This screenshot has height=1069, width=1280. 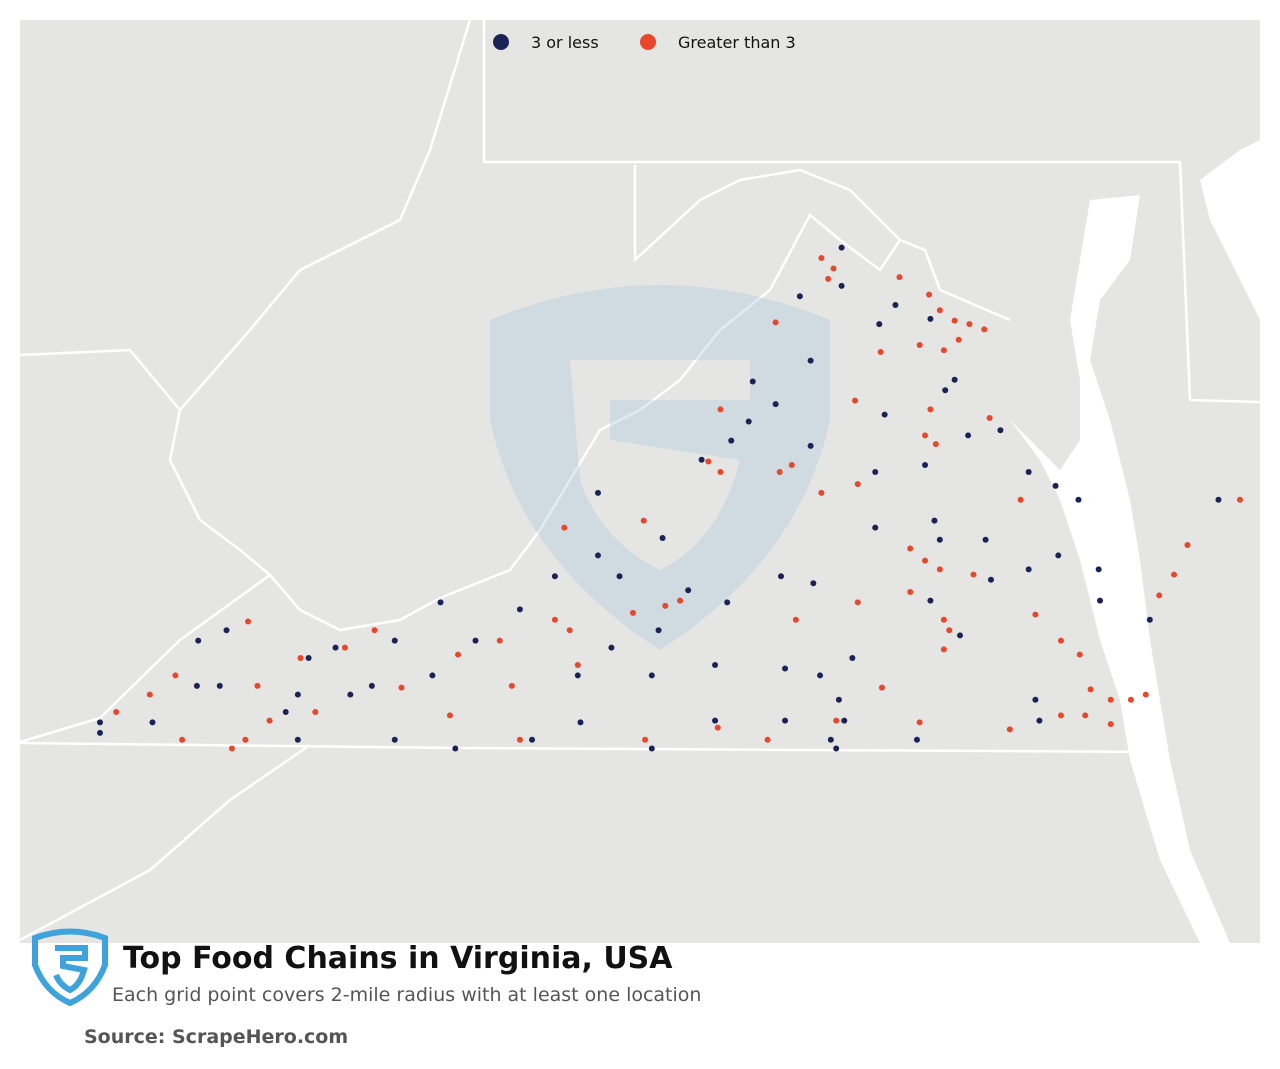 What do you see at coordinates (565, 42) in the screenshot?
I see `legend-label: 3 or less` at bounding box center [565, 42].